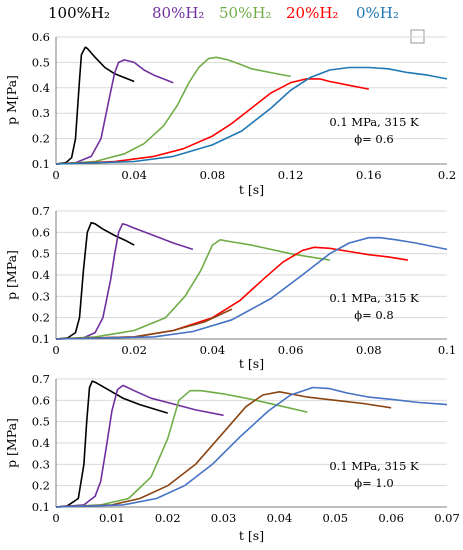  What do you see at coordinates (112, 518) in the screenshot?
I see `x-tick-label: 0.01` at bounding box center [112, 518].